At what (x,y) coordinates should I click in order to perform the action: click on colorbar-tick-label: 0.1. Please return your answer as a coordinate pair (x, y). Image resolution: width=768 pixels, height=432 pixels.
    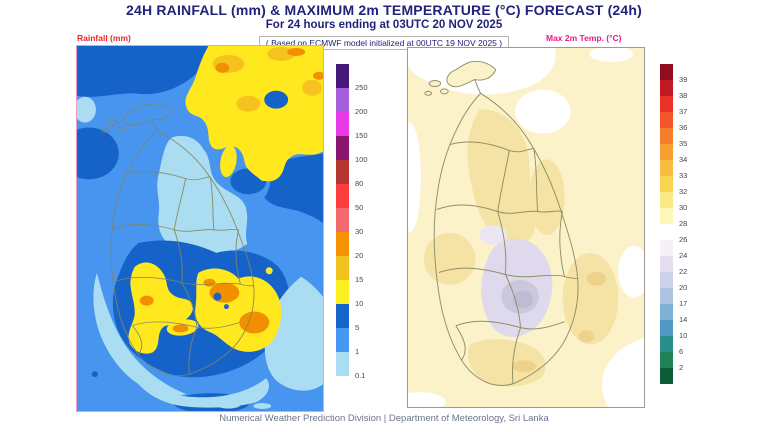
    Looking at the image, I should click on (360, 375).